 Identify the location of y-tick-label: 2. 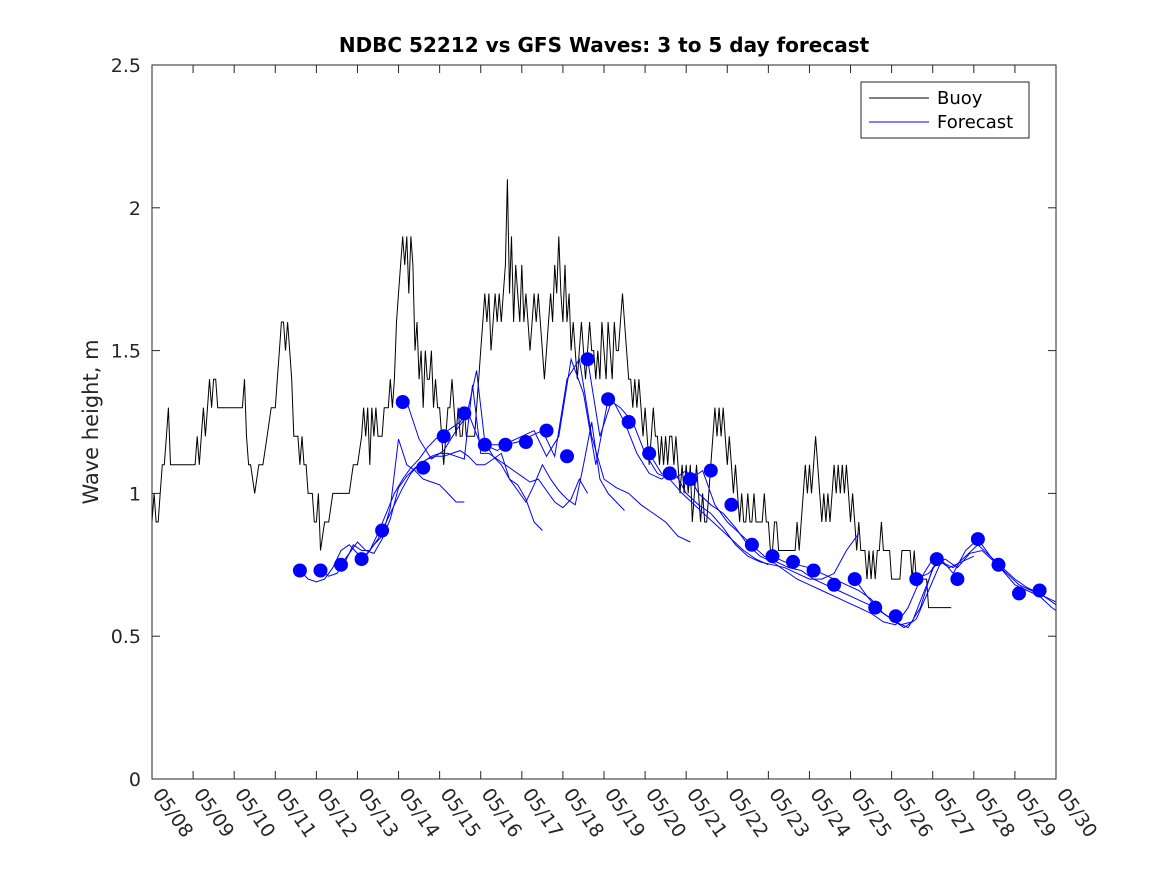
(135, 209).